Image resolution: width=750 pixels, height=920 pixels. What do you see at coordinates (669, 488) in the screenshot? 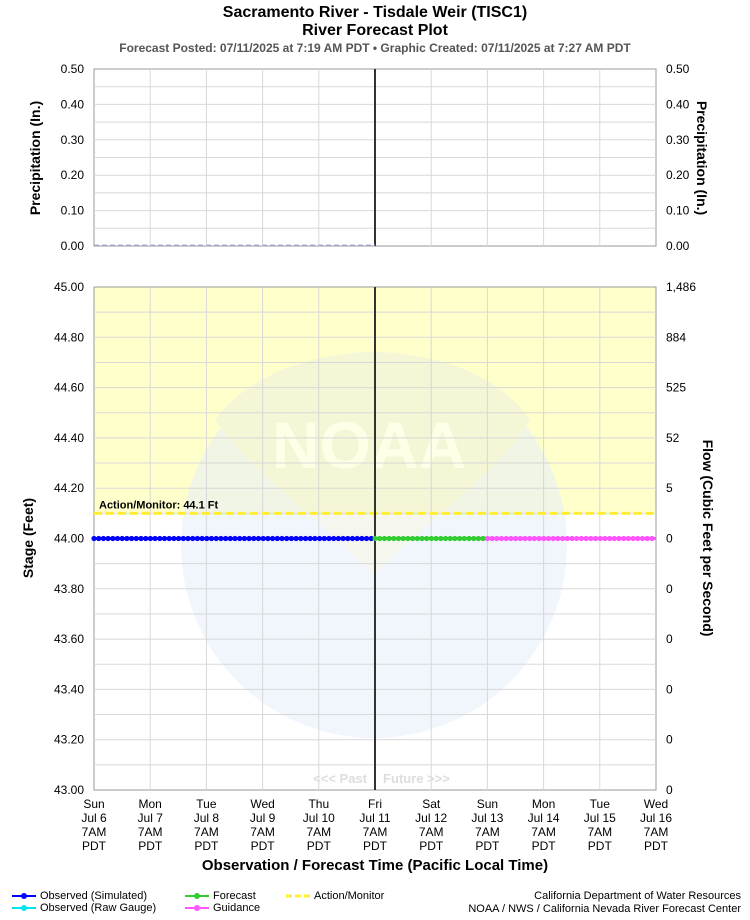
I see `flow-ytick-right: 5` at bounding box center [669, 488].